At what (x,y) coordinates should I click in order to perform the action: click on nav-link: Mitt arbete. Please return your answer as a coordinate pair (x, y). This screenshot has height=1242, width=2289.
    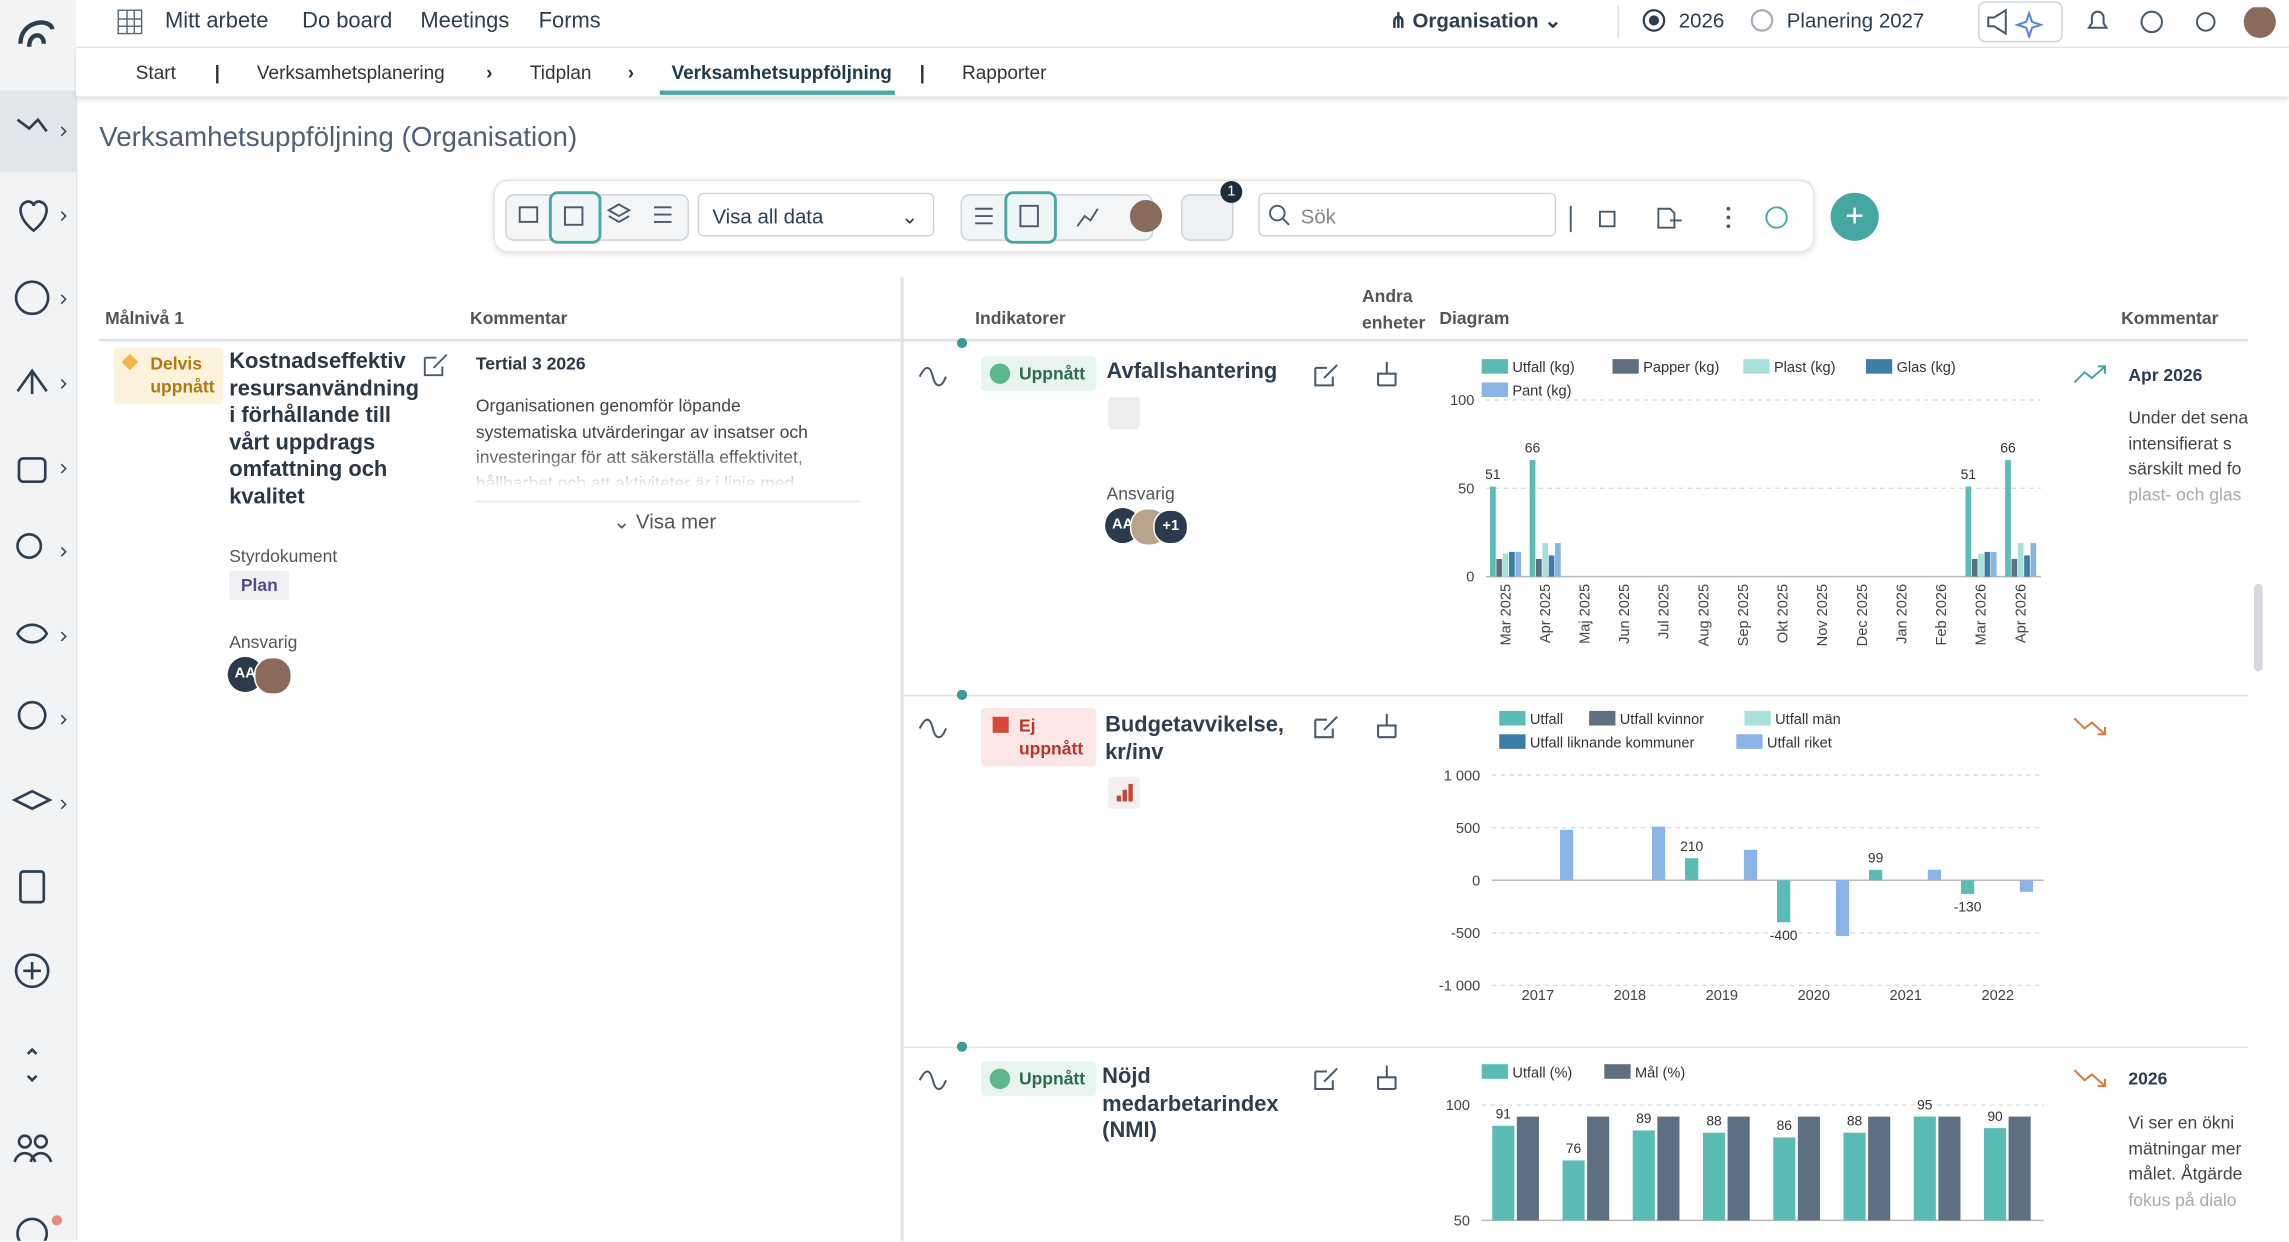
    Looking at the image, I should click on (216, 21).